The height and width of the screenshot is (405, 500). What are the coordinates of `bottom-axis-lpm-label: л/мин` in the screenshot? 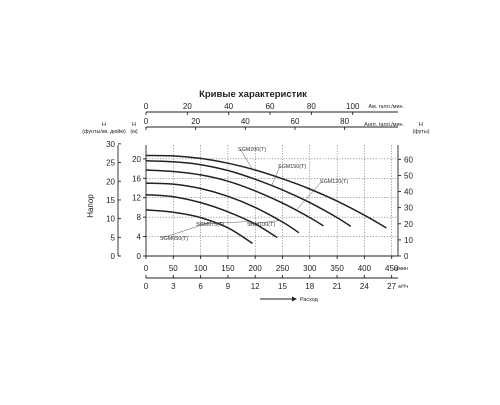 It's located at (401, 269).